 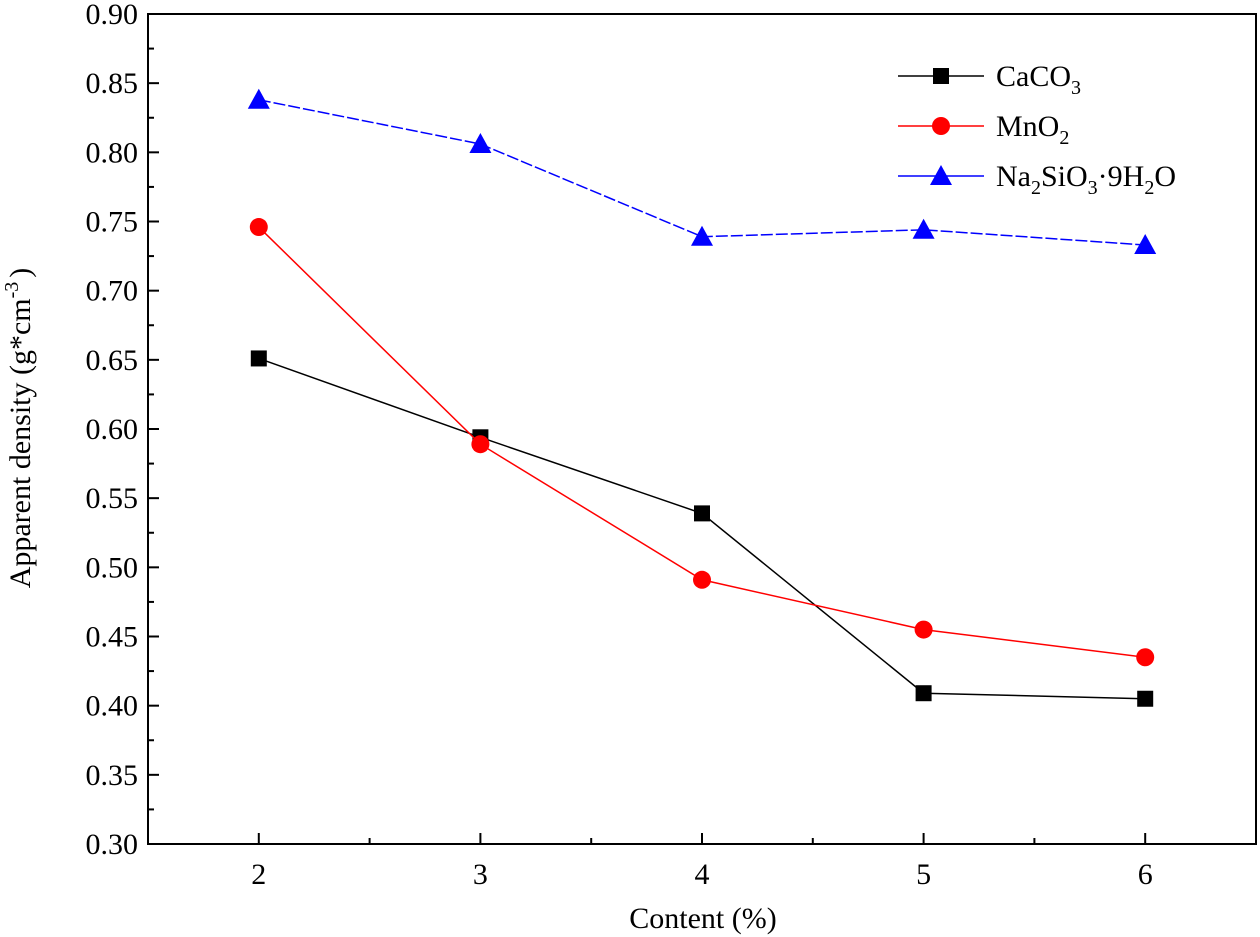 I want to click on legend-marker-caco3, so click(x=941, y=76).